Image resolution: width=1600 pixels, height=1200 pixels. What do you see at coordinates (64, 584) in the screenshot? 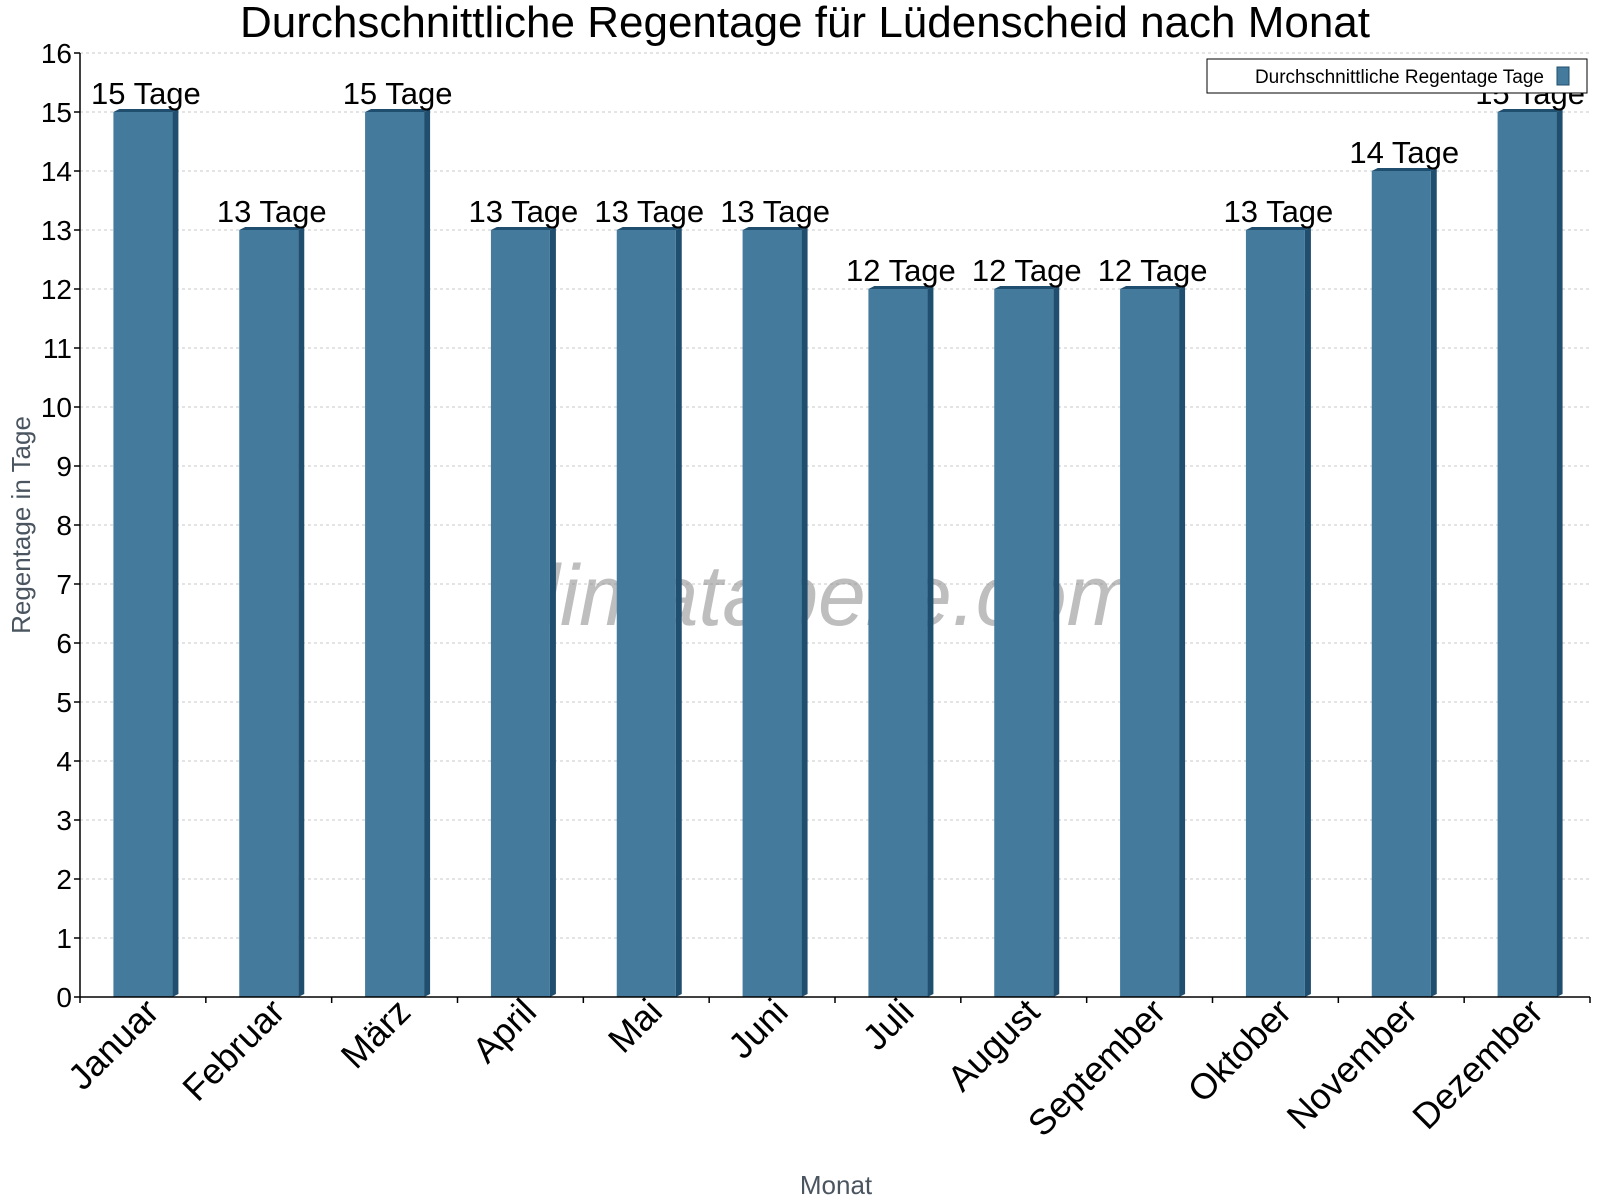
I see `y-tick-label: 7` at bounding box center [64, 584].